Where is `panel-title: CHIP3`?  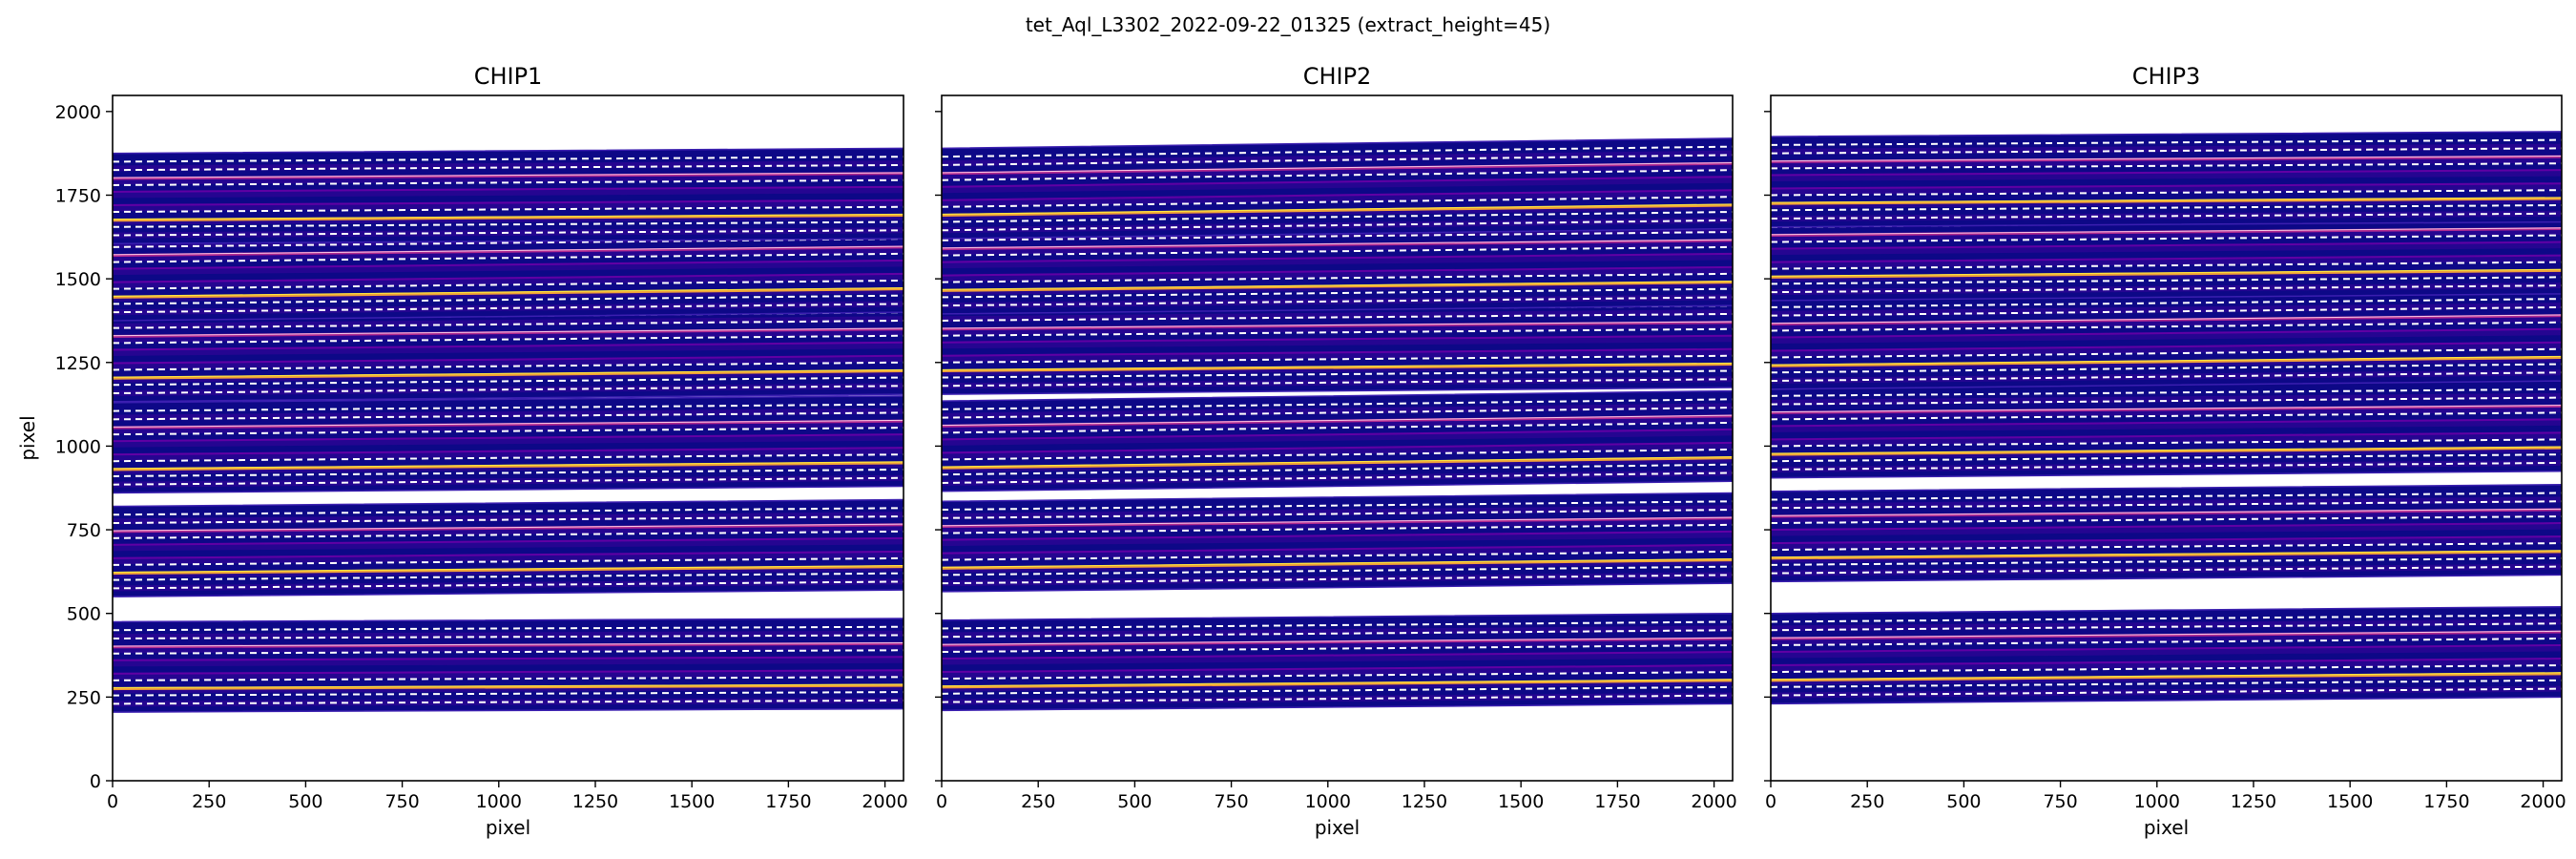
panel-title: CHIP3 is located at coordinates (2166, 76).